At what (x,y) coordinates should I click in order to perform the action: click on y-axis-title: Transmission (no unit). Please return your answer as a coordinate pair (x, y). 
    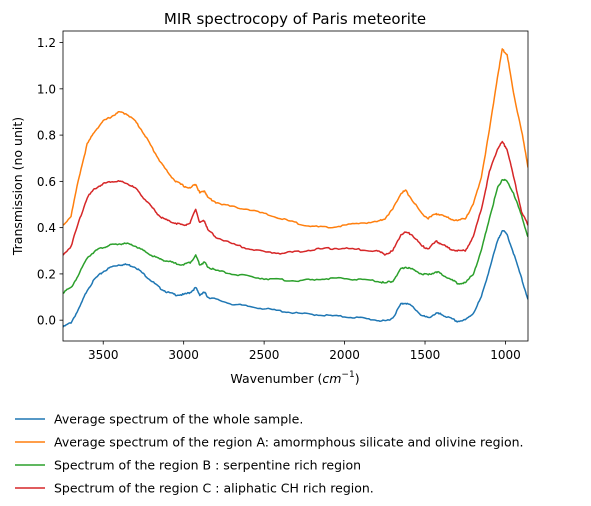
    Looking at the image, I should click on (17, 186).